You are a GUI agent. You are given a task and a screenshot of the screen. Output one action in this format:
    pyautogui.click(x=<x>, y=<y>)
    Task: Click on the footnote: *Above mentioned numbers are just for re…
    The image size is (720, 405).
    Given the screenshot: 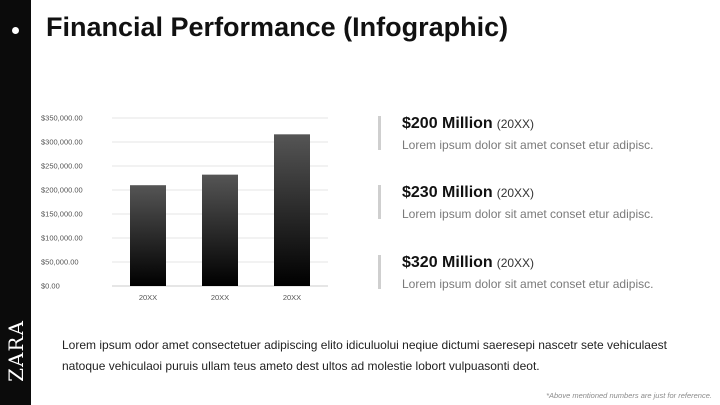 What is the action you would take?
    pyautogui.click(x=629, y=395)
    